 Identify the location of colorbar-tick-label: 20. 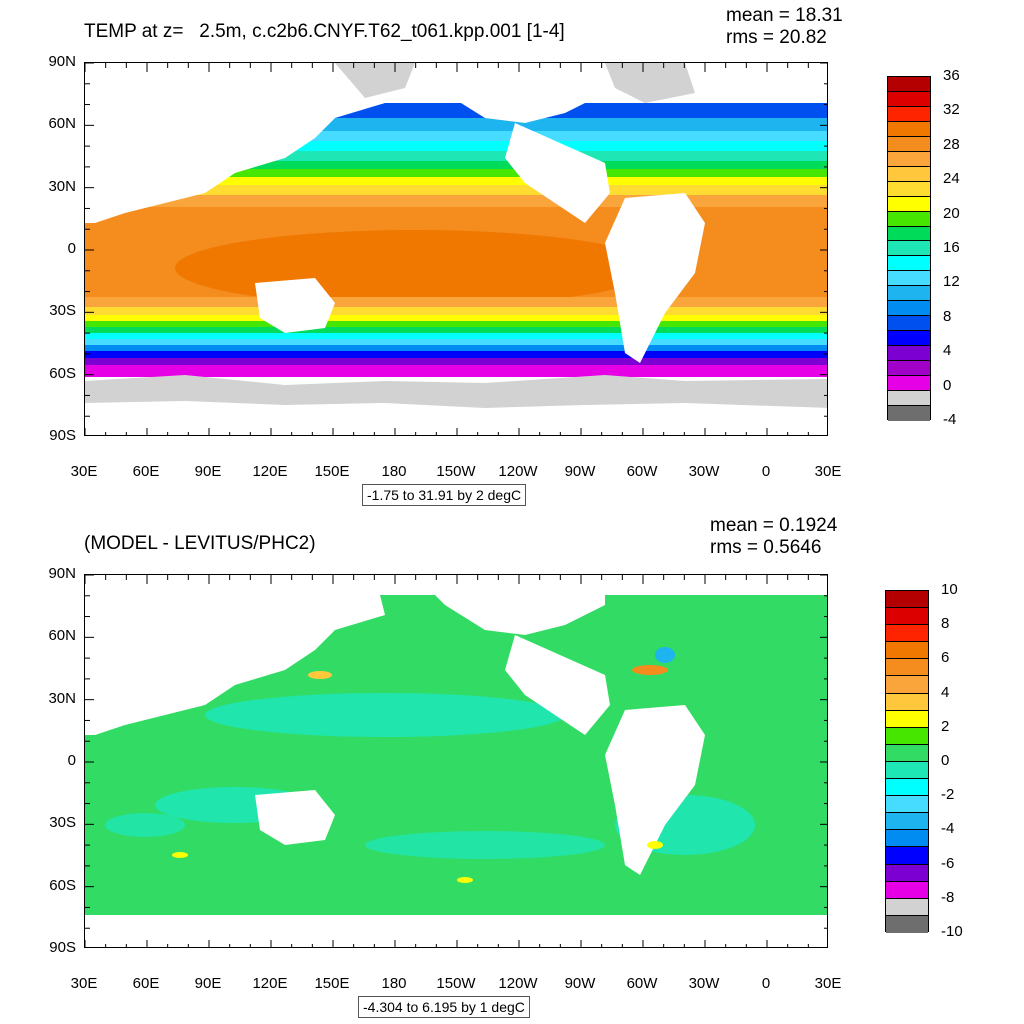
(951, 213).